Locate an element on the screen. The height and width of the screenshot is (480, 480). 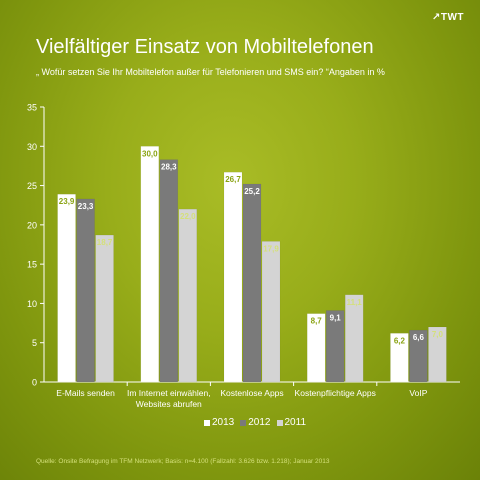
x-category-label-0: E-Mails senden is located at coordinates (85, 393).